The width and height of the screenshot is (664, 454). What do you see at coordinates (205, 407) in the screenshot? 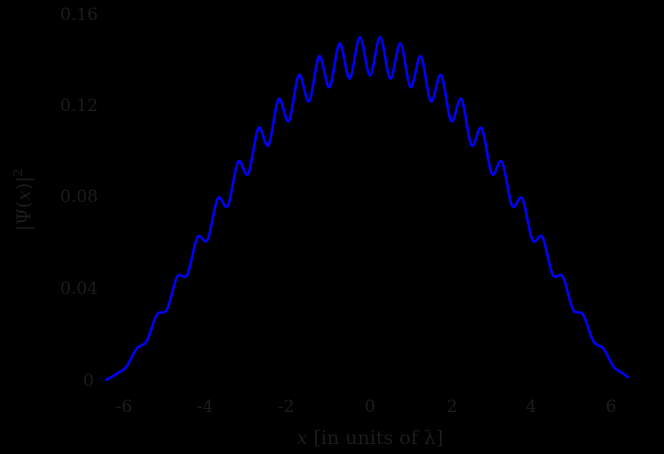
I see `x-tick-label: -4` at bounding box center [205, 407].